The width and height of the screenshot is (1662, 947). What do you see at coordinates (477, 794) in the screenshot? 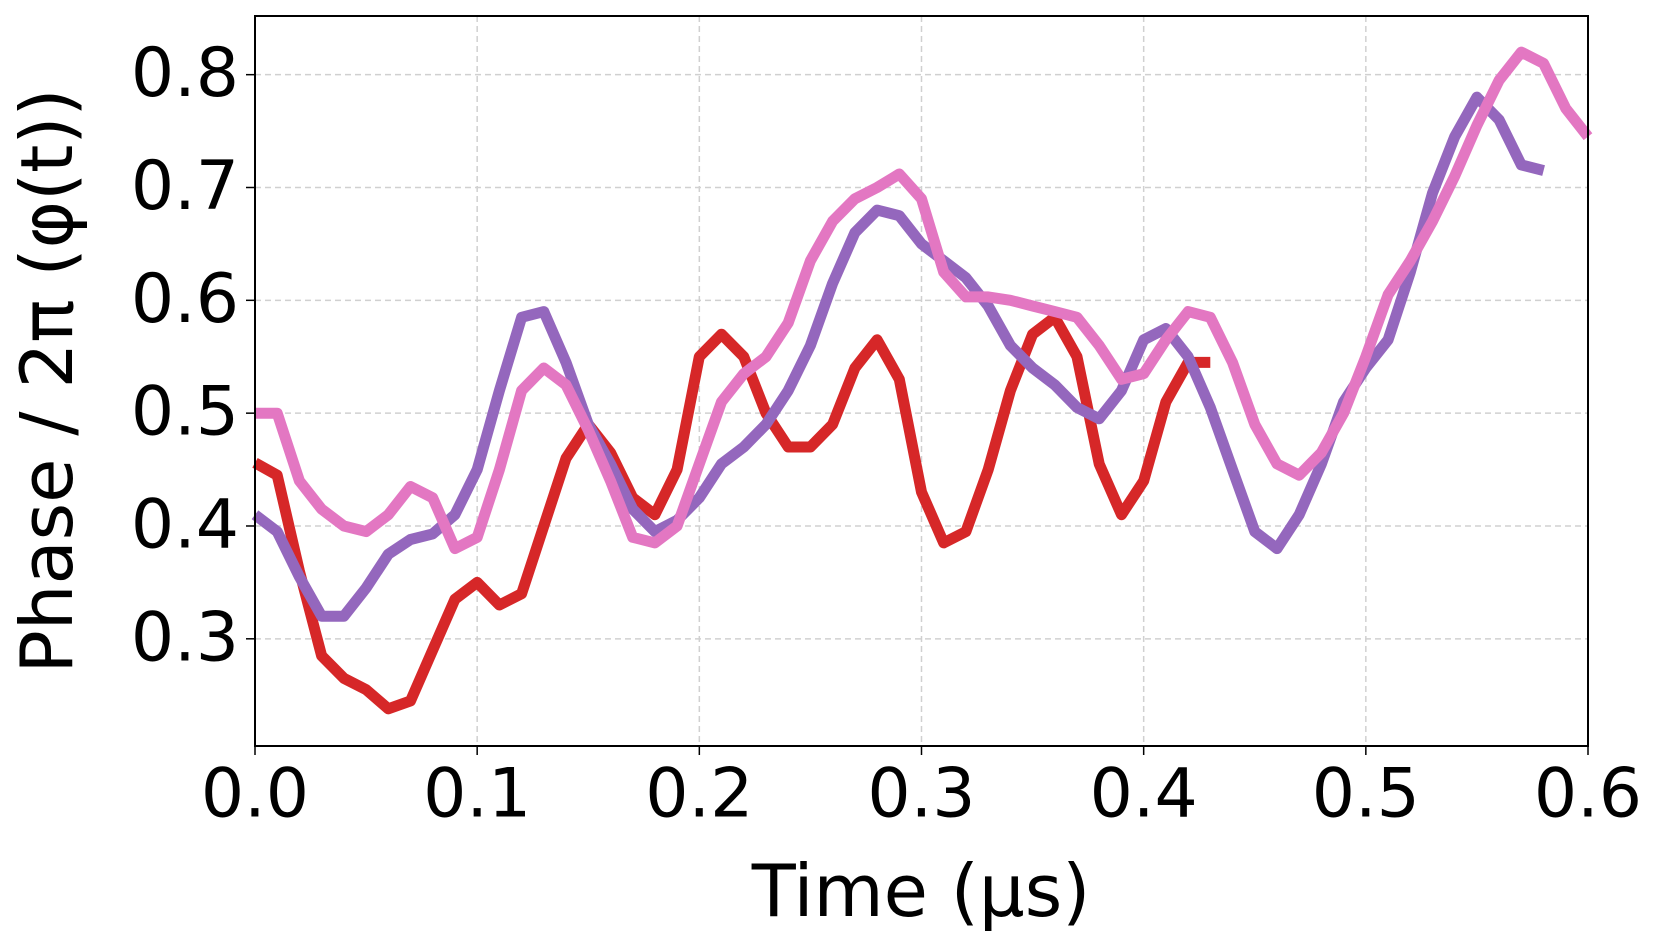
I see `x-tick-label: 0.1` at bounding box center [477, 794].